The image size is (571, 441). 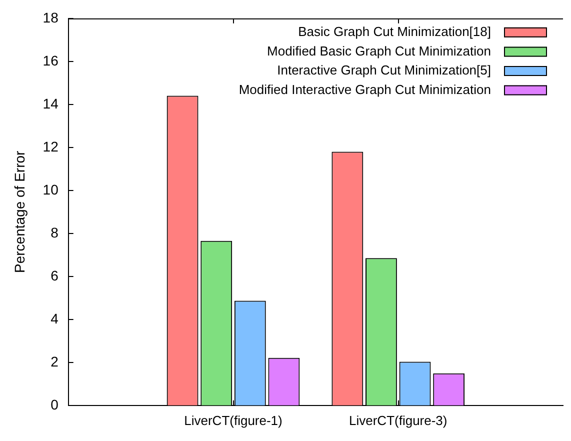 What do you see at coordinates (54, 275) in the screenshot?
I see `y-tick-label: 6` at bounding box center [54, 275].